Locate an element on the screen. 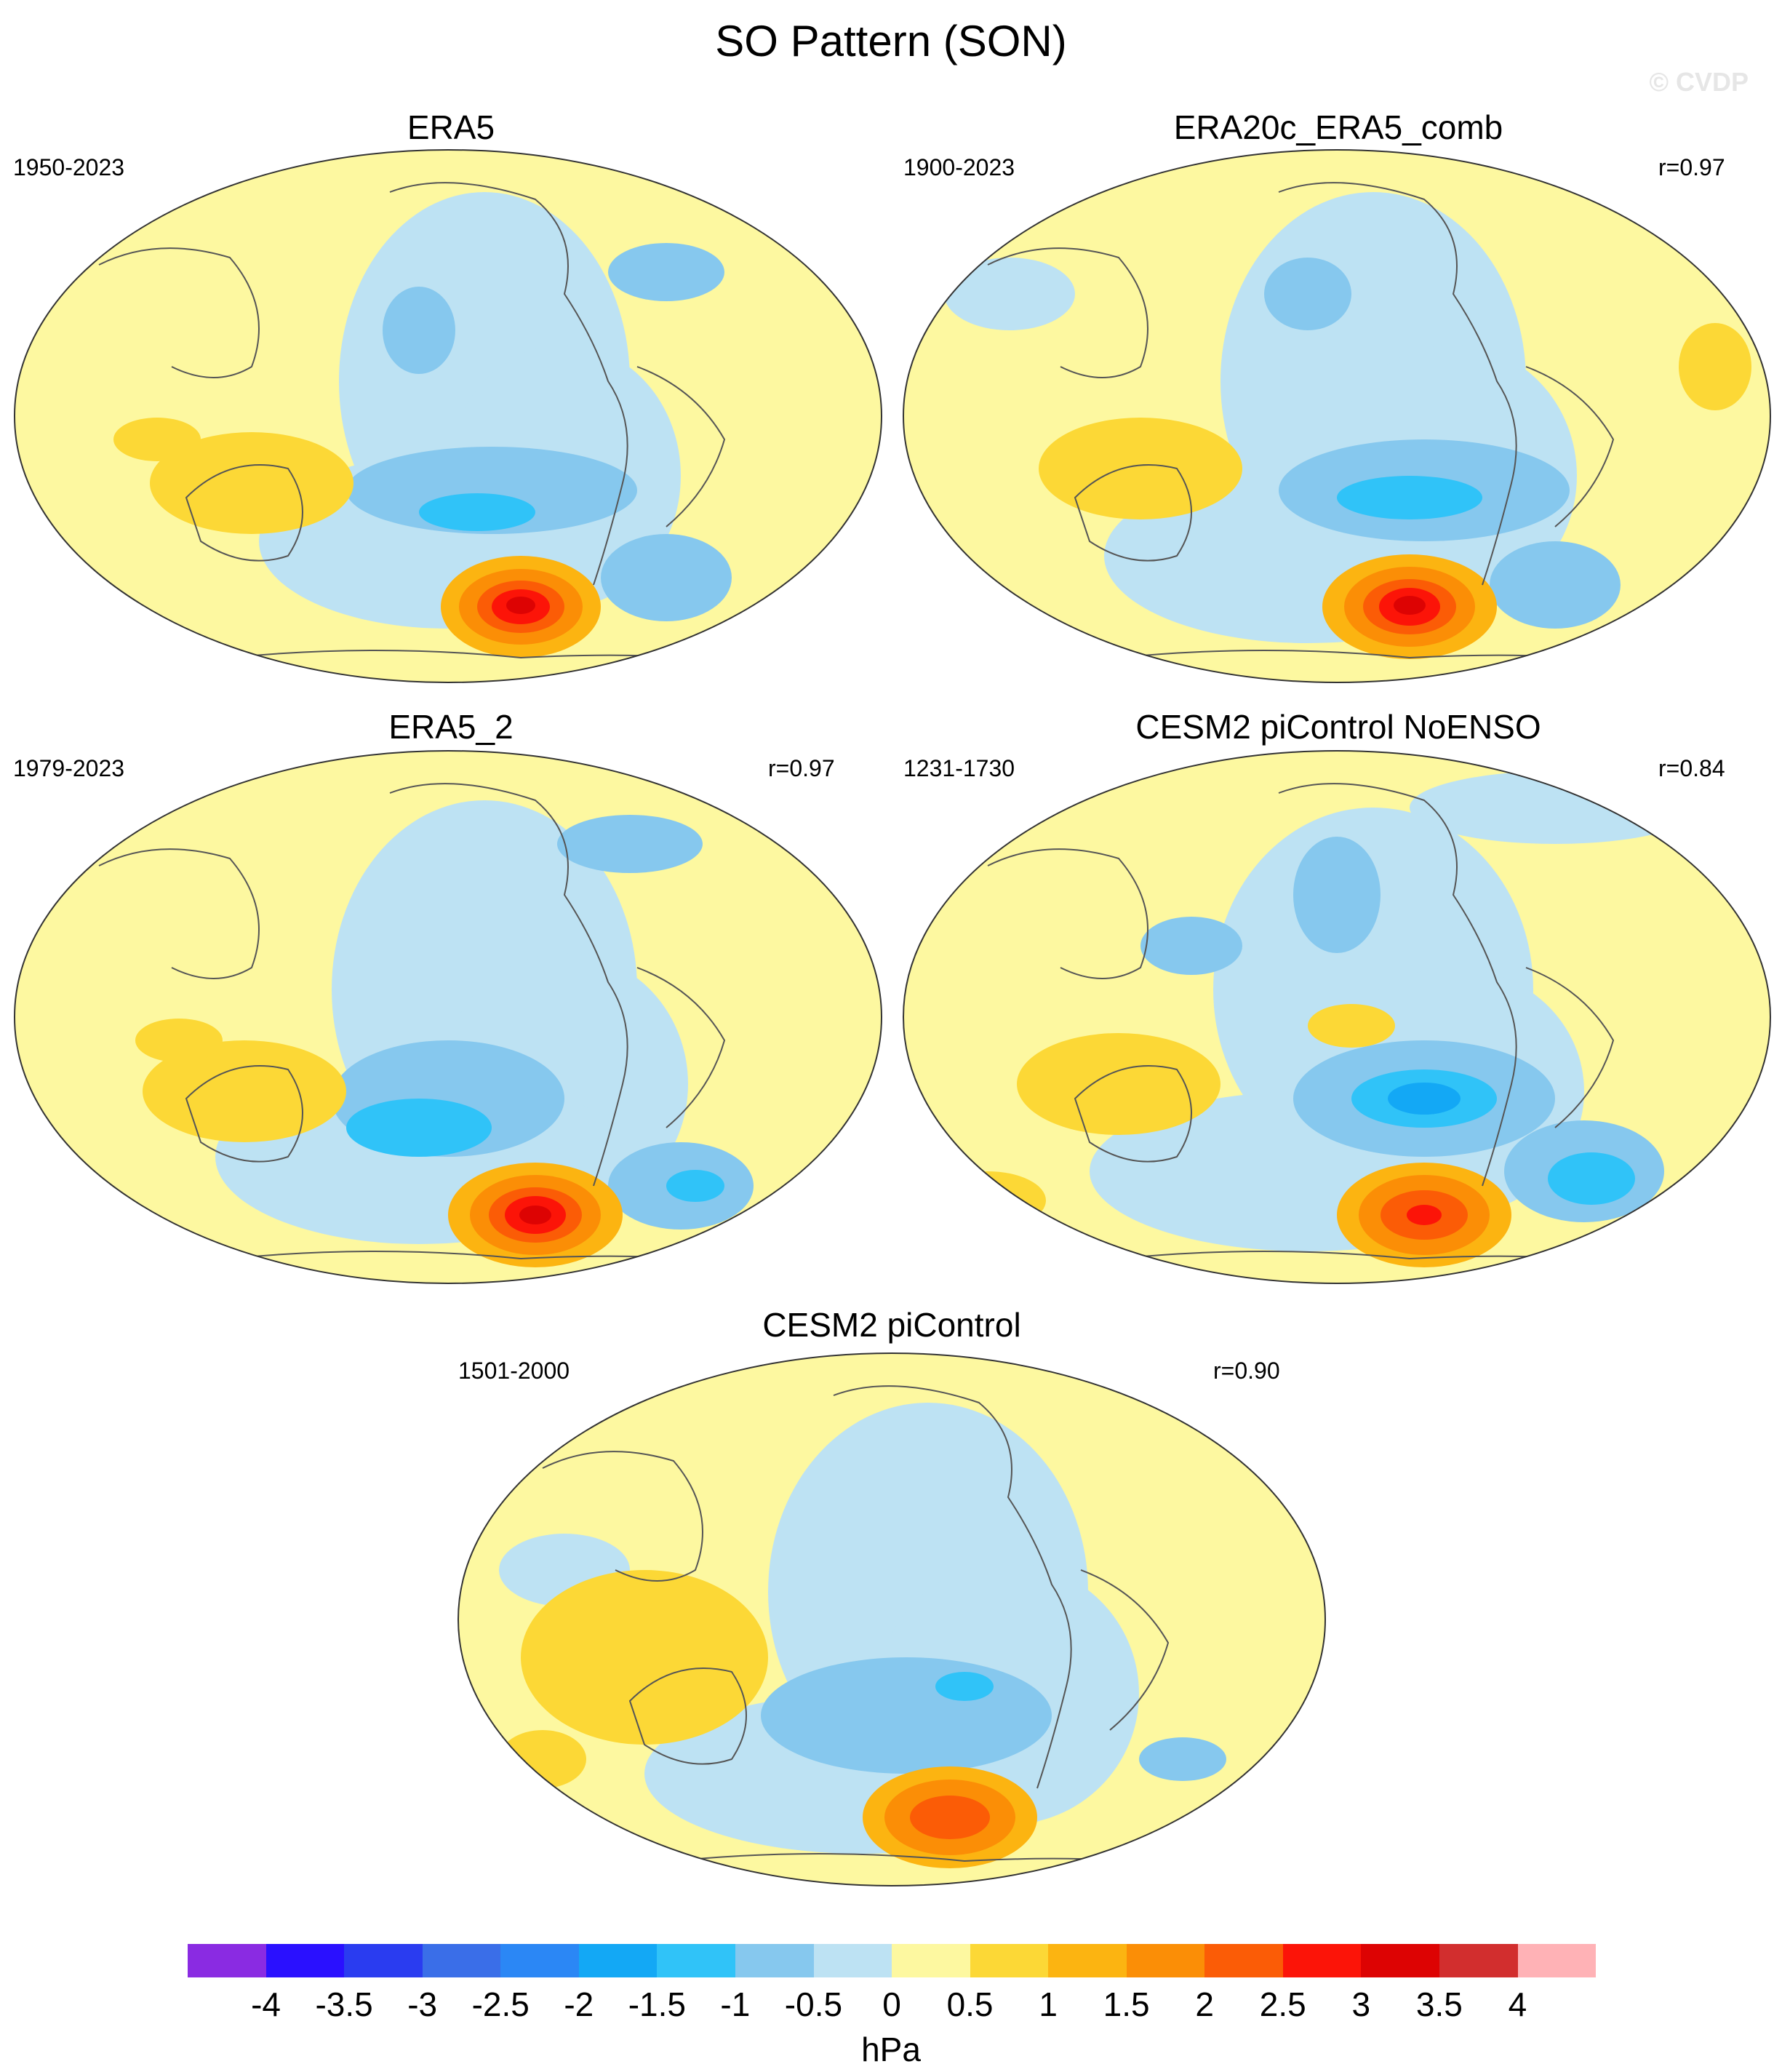  colorbar-tick-label: -3.5 is located at coordinates (344, 2004).